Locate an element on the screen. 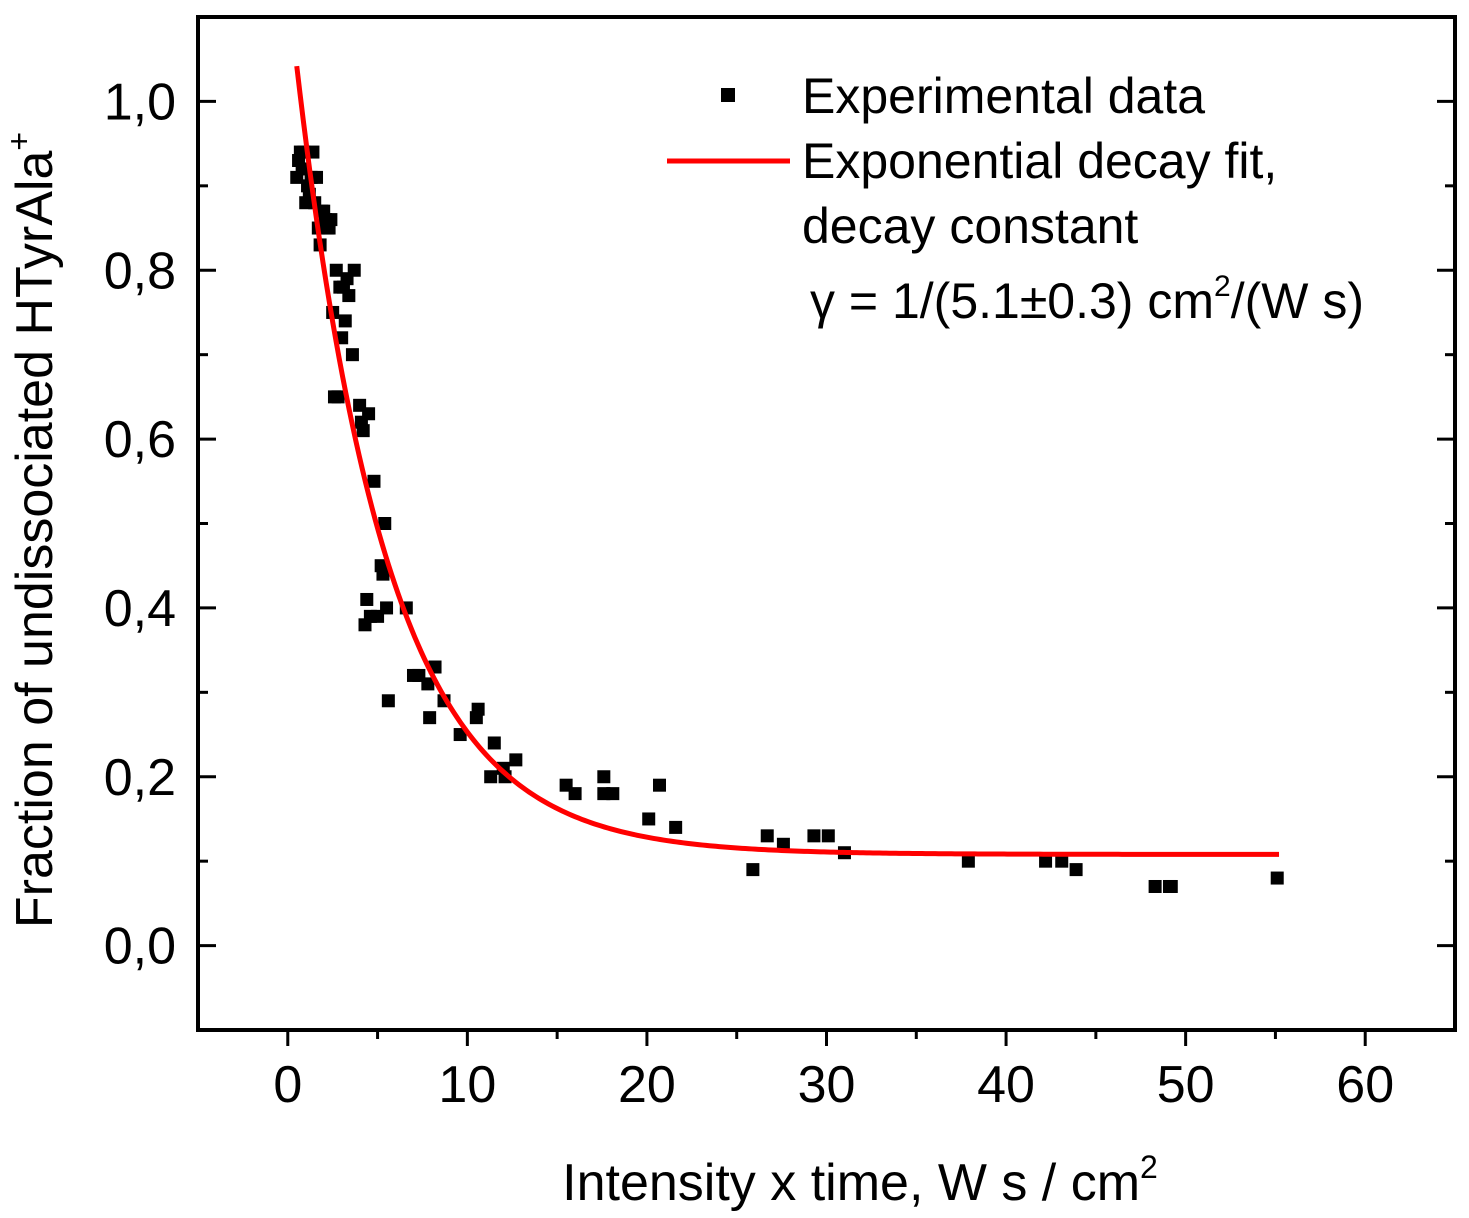 The height and width of the screenshot is (1218, 1469). x-axis-title: Intensity x time, W s / cm2 is located at coordinates (860, 1180).